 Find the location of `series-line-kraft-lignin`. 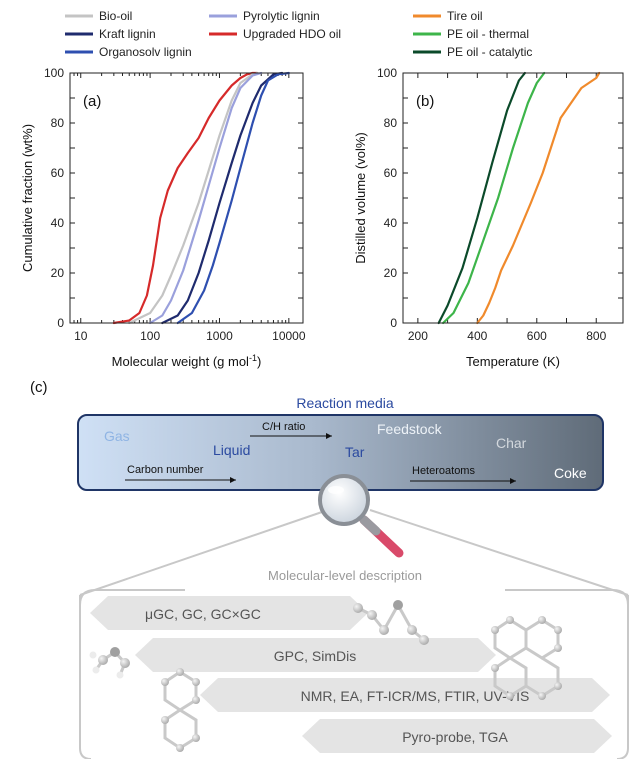

series-line-kraft-lignin is located at coordinates (222, 198).